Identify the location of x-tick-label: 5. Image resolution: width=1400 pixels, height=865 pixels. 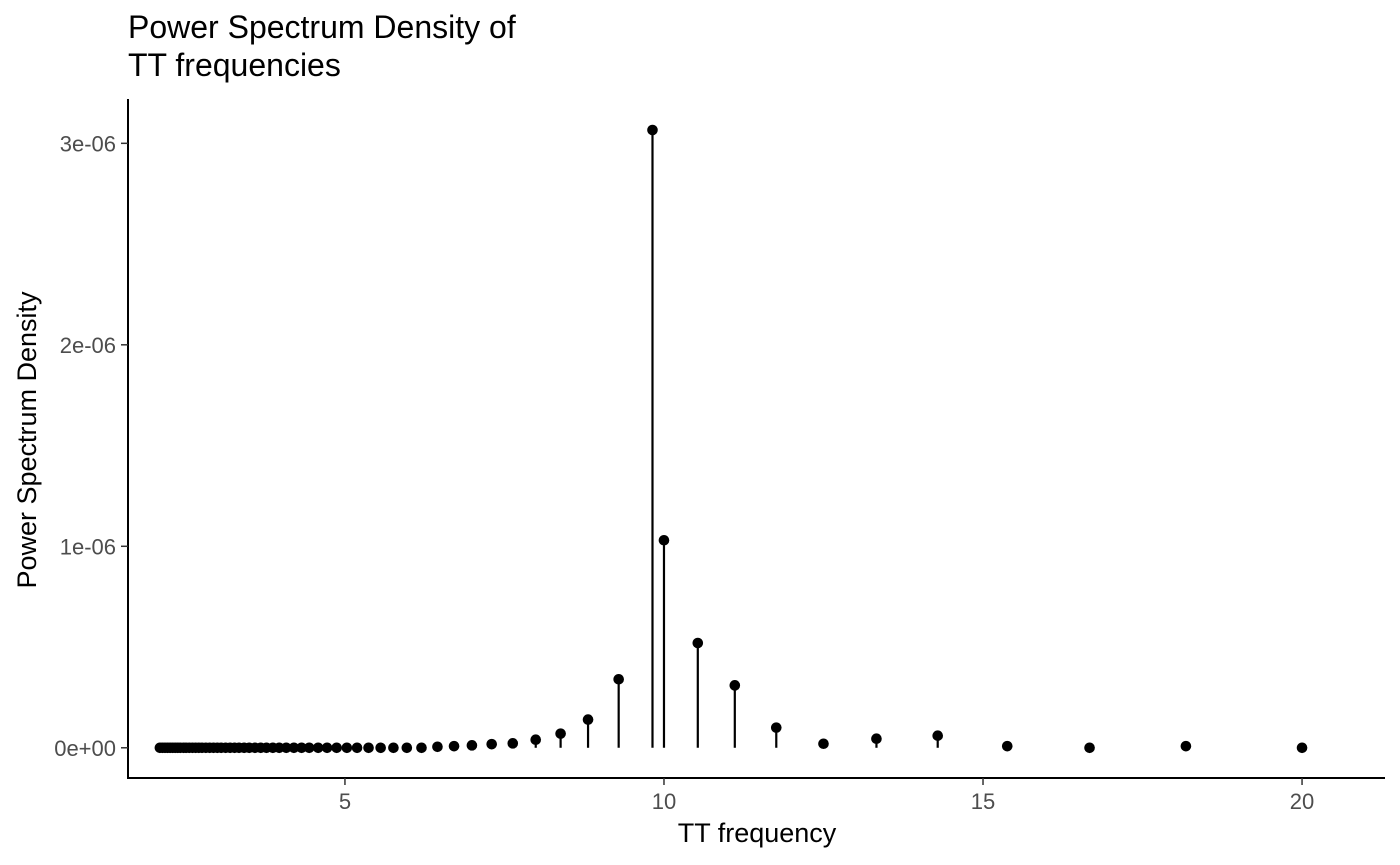
(345, 801).